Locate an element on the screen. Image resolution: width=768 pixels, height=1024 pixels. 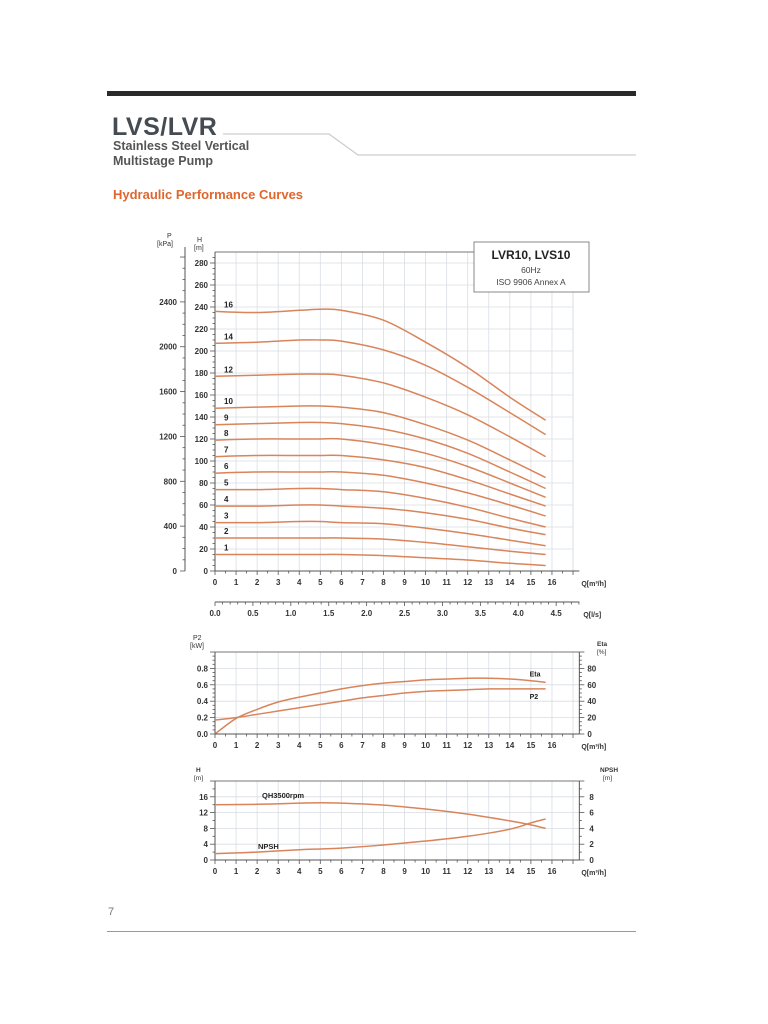
svg-text: Q[l/s] is located at coordinates (592, 615).